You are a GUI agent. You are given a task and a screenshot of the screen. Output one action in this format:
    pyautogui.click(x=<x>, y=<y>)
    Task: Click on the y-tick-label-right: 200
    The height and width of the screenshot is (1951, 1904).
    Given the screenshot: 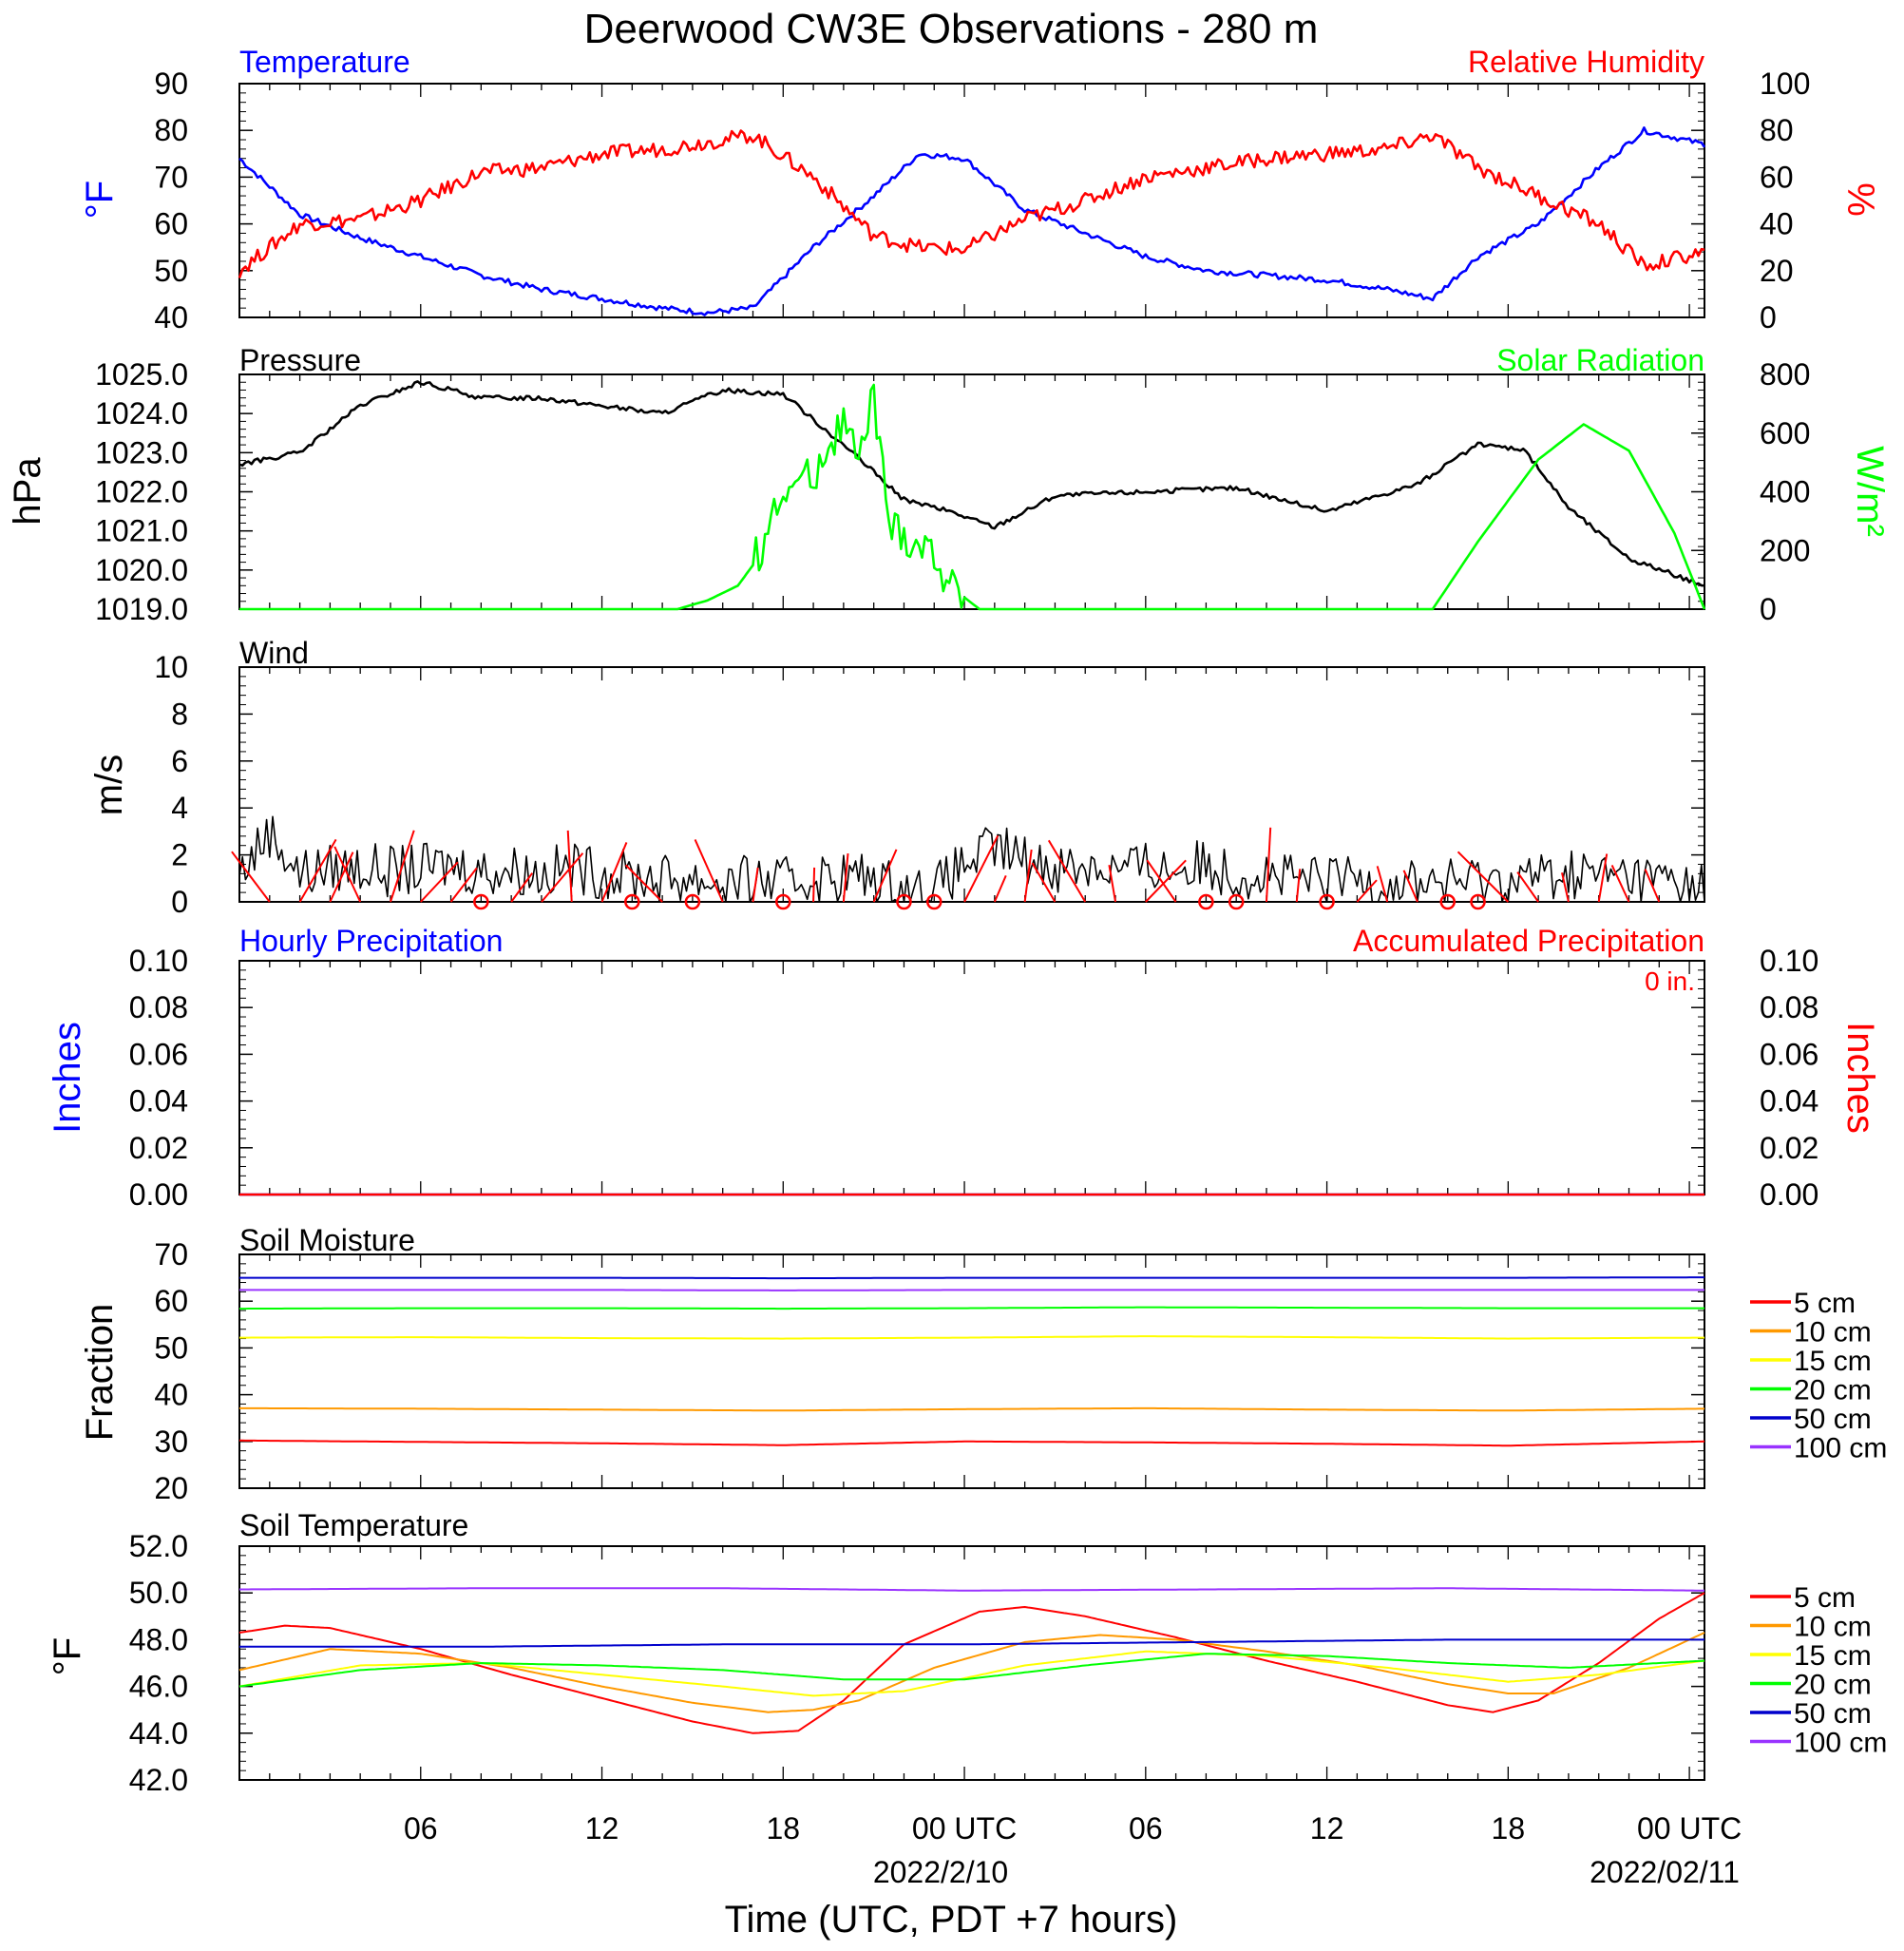 What is the action you would take?
    pyautogui.click(x=1785, y=550)
    